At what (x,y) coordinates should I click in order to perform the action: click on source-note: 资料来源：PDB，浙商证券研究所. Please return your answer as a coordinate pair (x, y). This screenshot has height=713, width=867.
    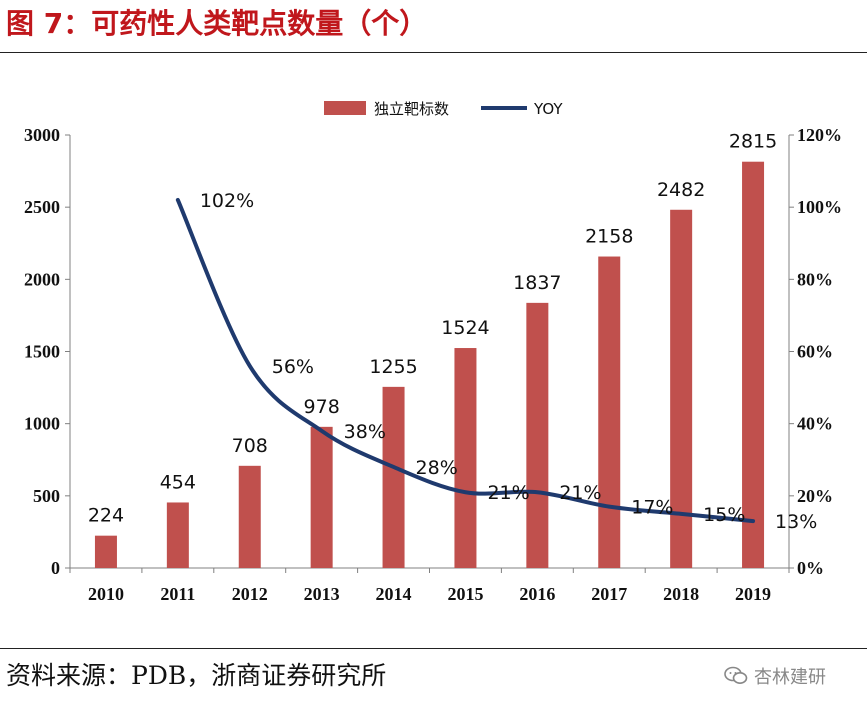
    Looking at the image, I should click on (196, 675).